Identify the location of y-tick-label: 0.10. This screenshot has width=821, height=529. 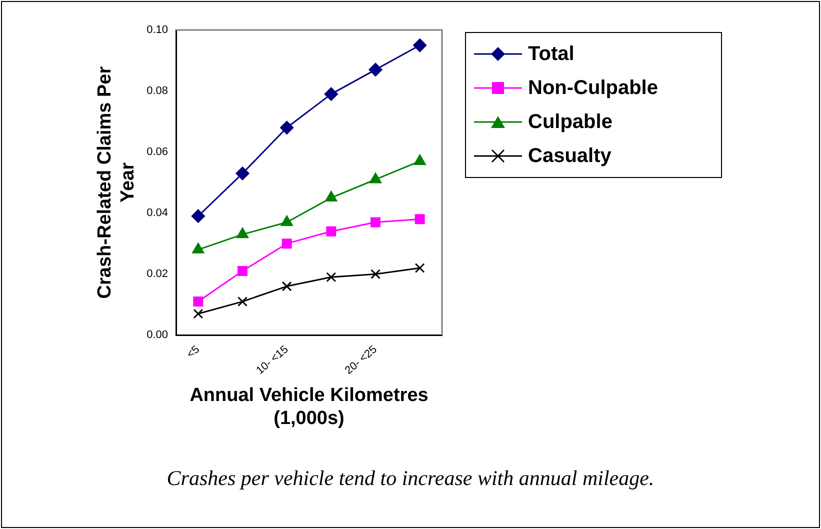
(157, 30).